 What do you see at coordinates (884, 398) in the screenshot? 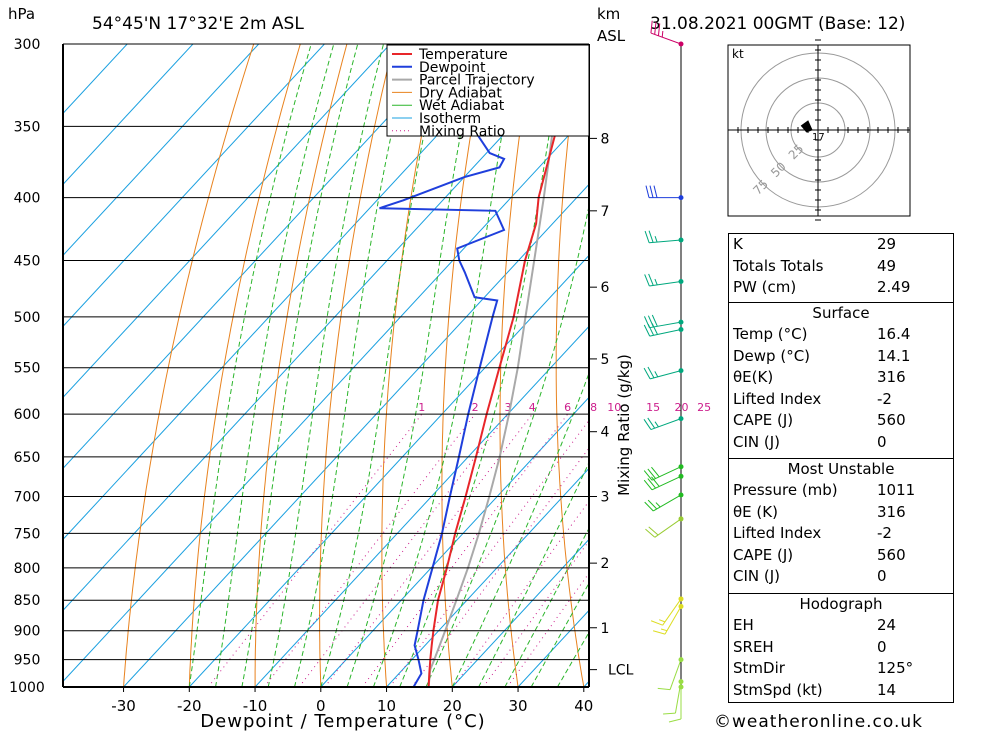
I see `surface-li-value: -2` at bounding box center [884, 398].